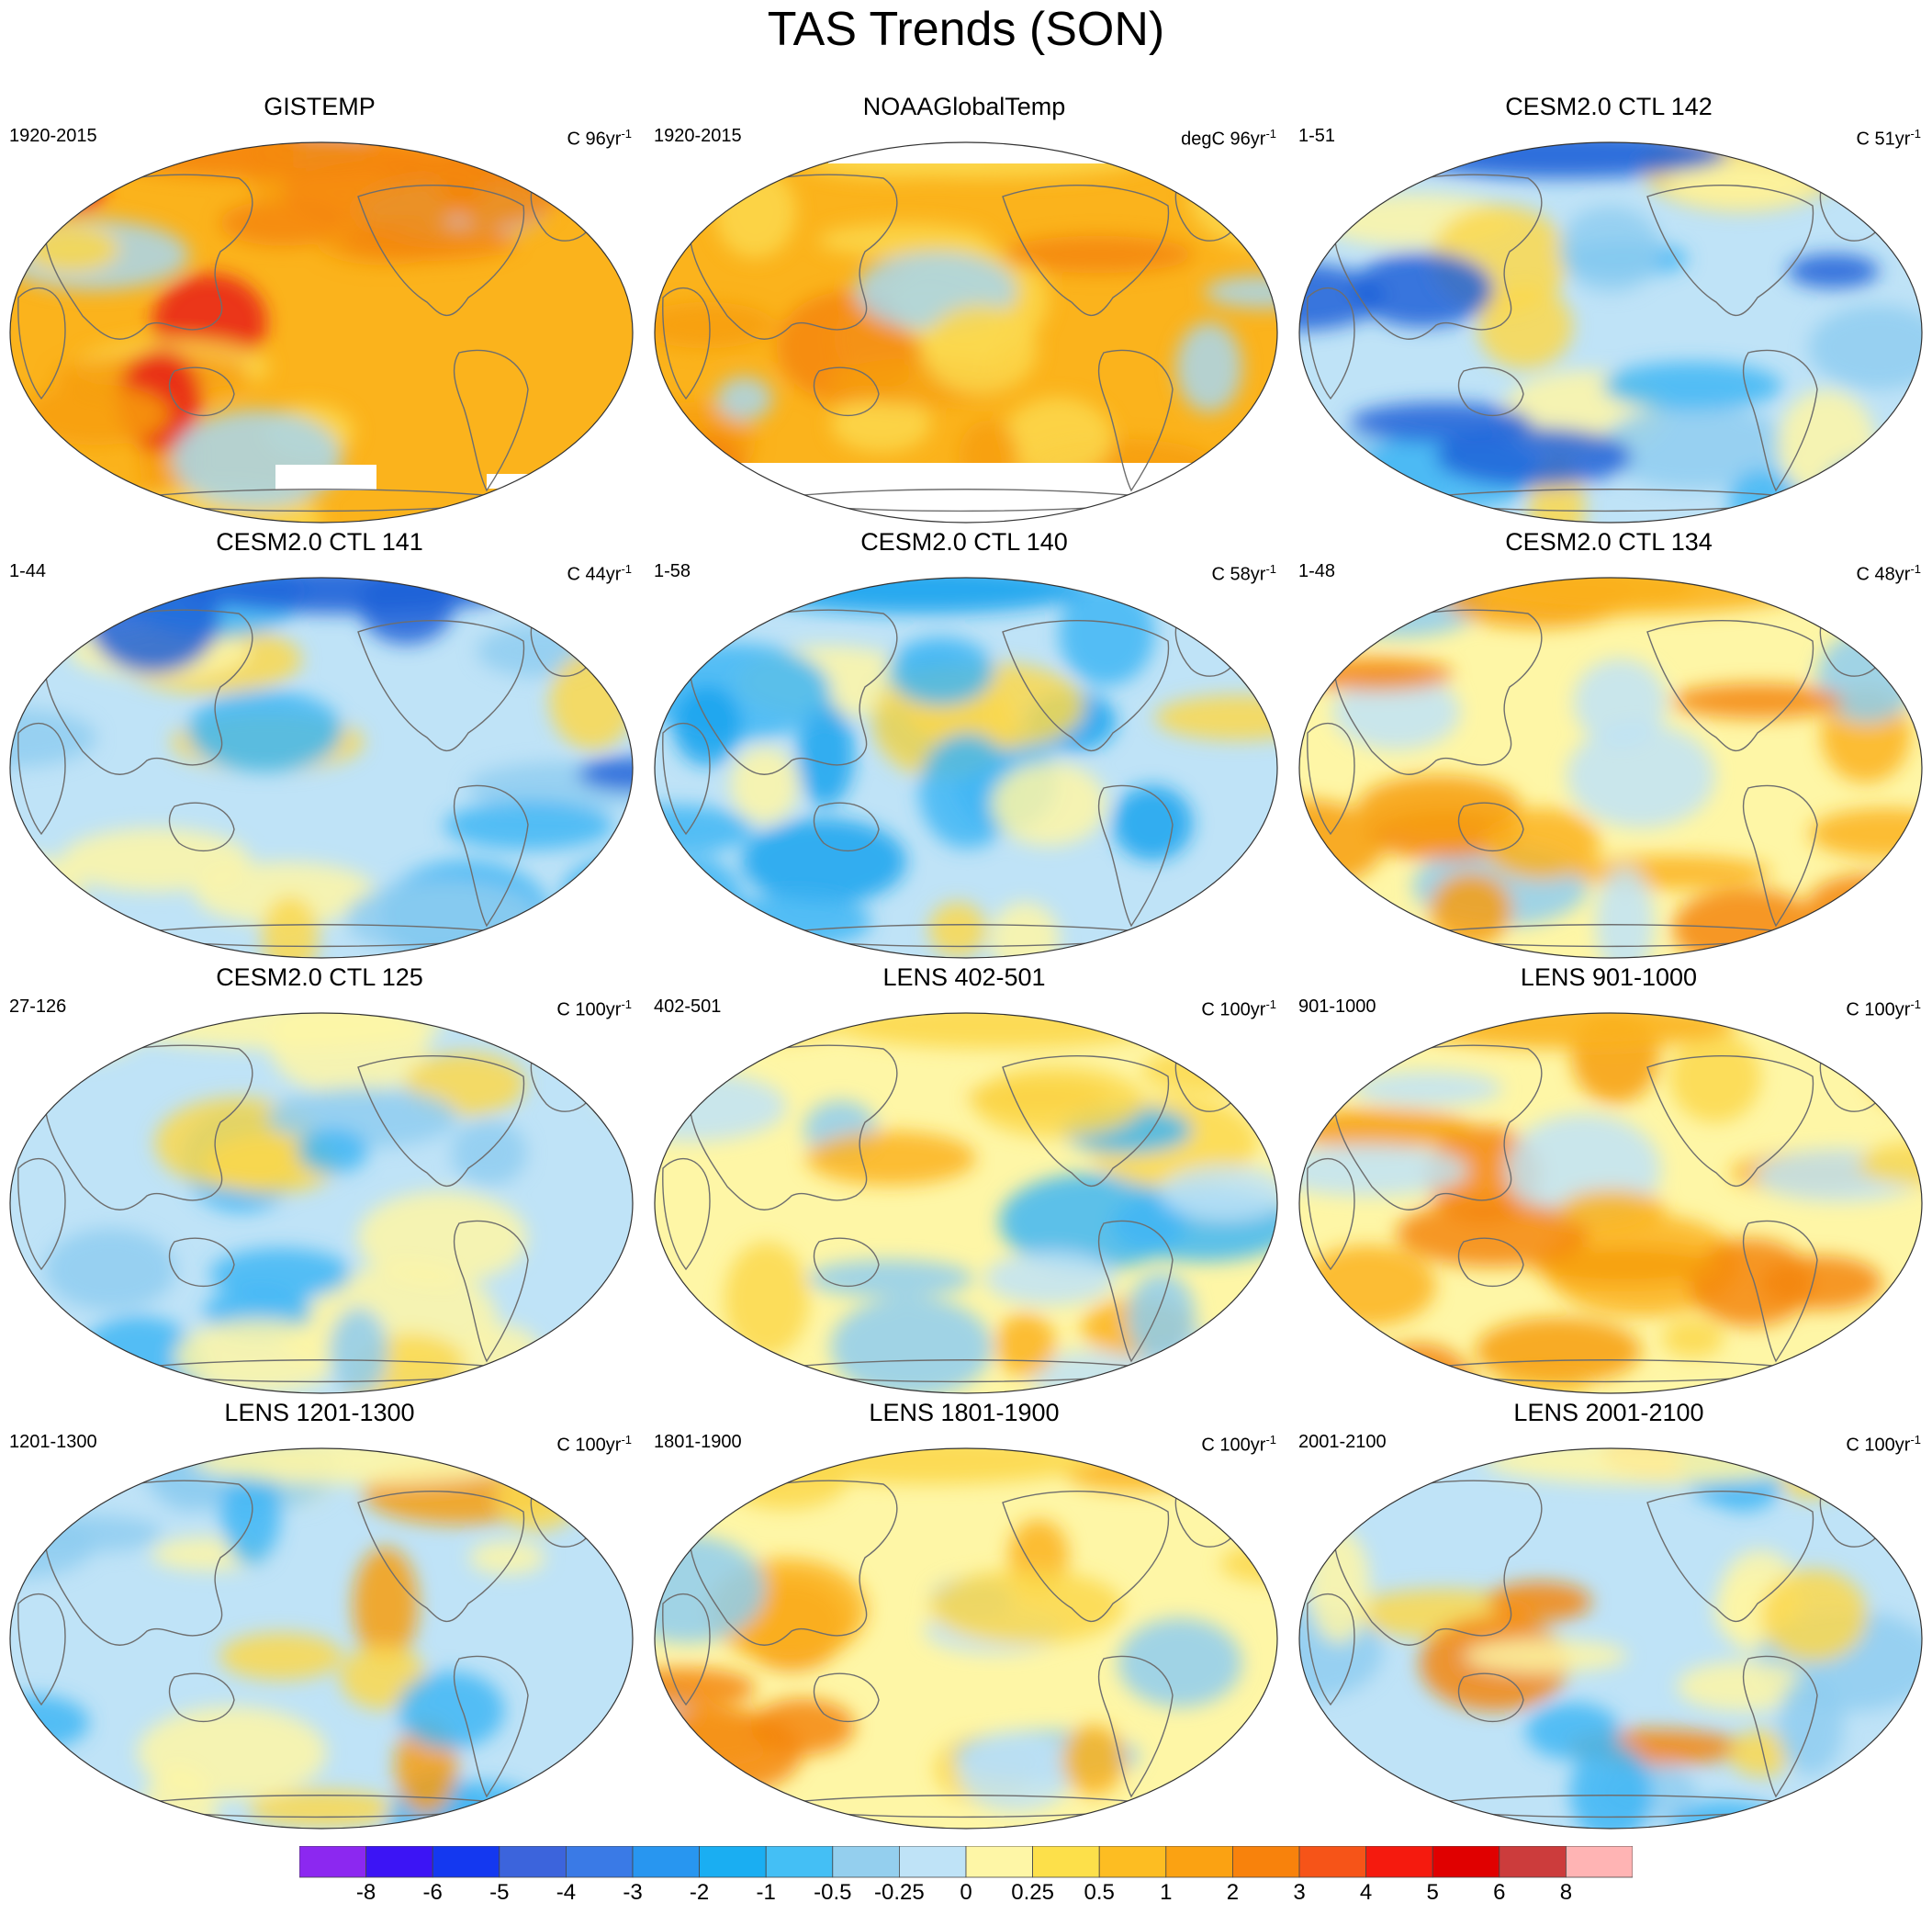 This screenshot has height=1914, width=1932. I want to click on map-panel: NOAAGlobalTemp 1920-2015 degC 96yr-1, so click(965, 308).